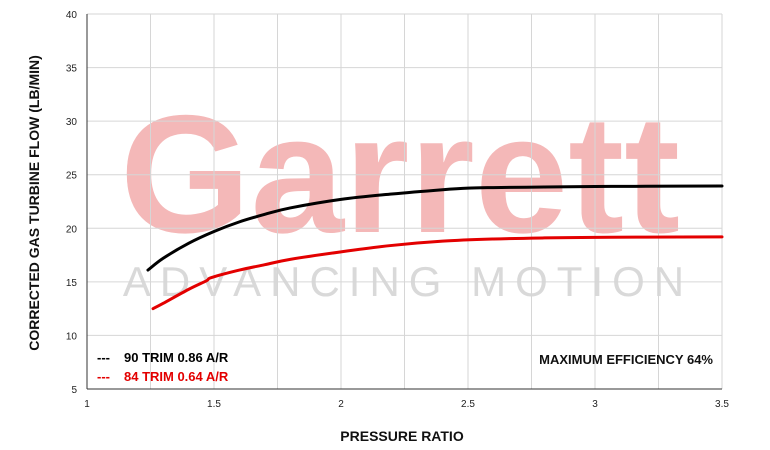 The height and width of the screenshot is (450, 770). Describe the element at coordinates (595, 404) in the screenshot. I see `x-tick-label: 3` at that location.